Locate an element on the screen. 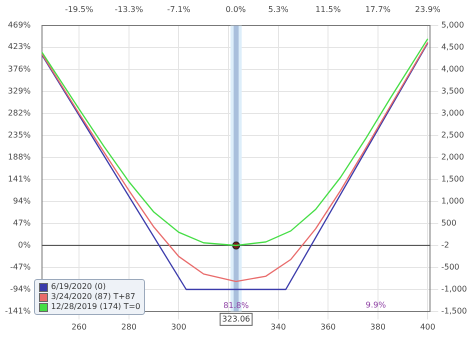 The height and width of the screenshot is (337, 474). y2-tick-label: 329% is located at coordinates (20, 91).